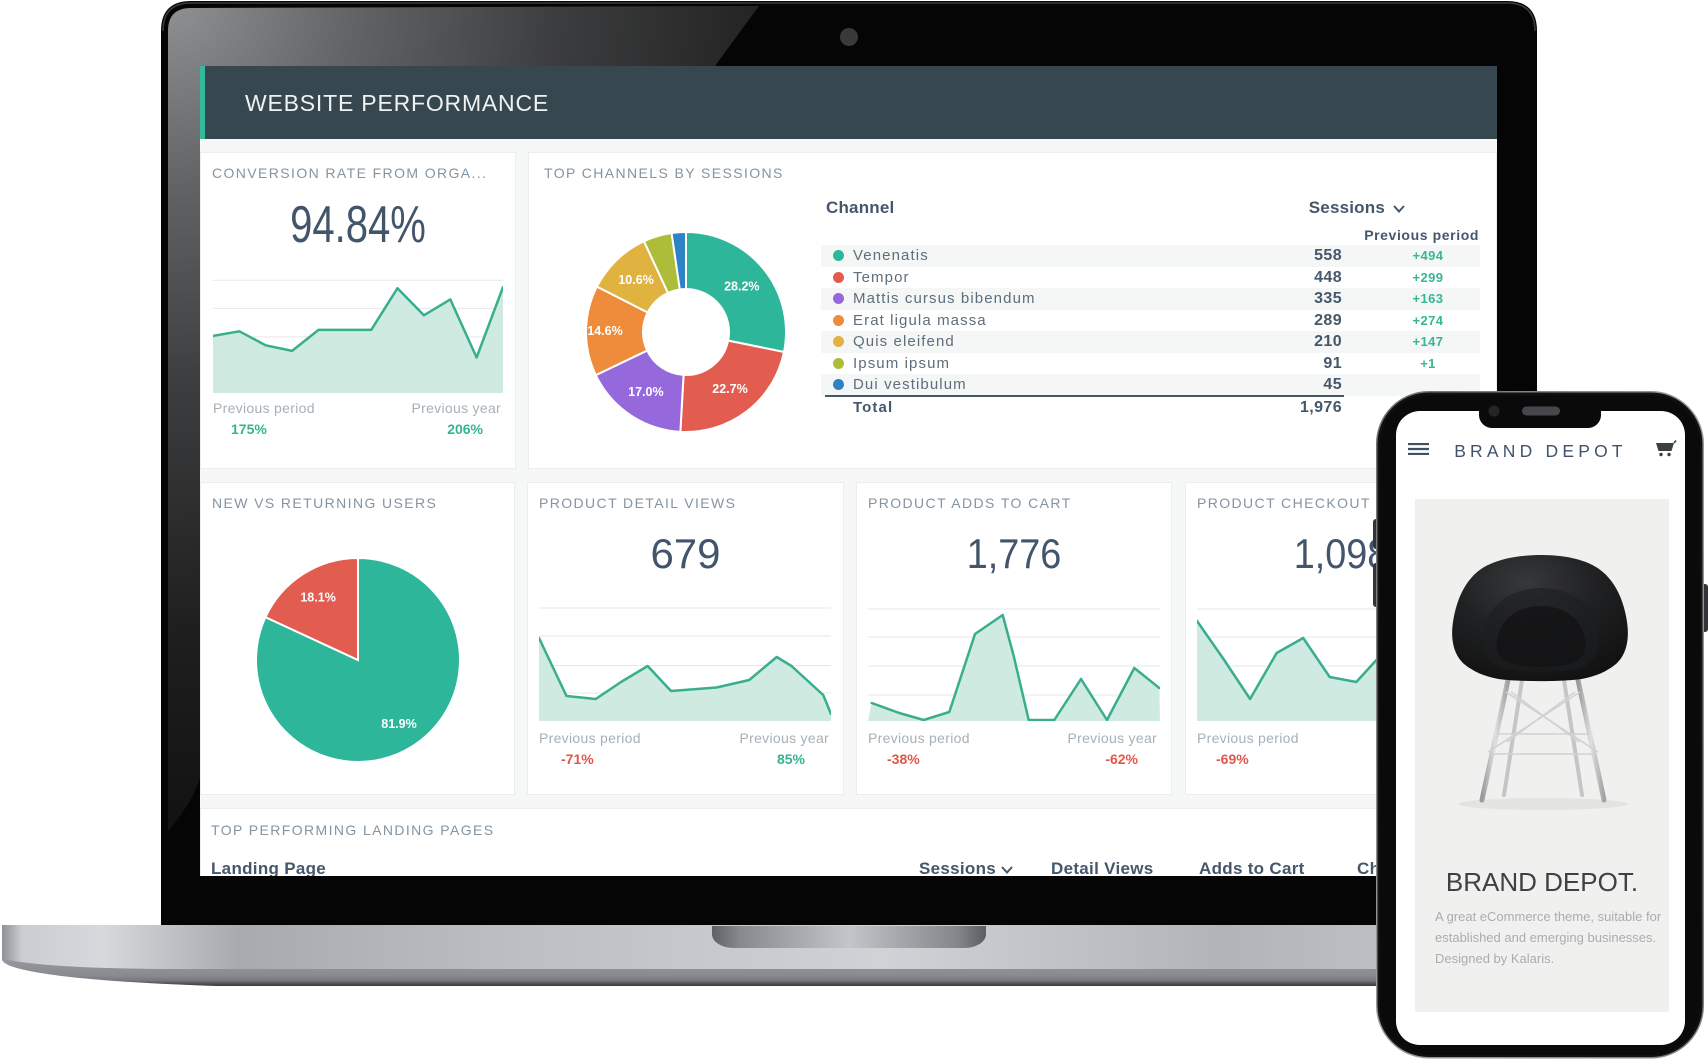 Image resolution: width=1708 pixels, height=1064 pixels. What do you see at coordinates (317, 598) in the screenshot?
I see `svg-text: 18.1%` at bounding box center [317, 598].